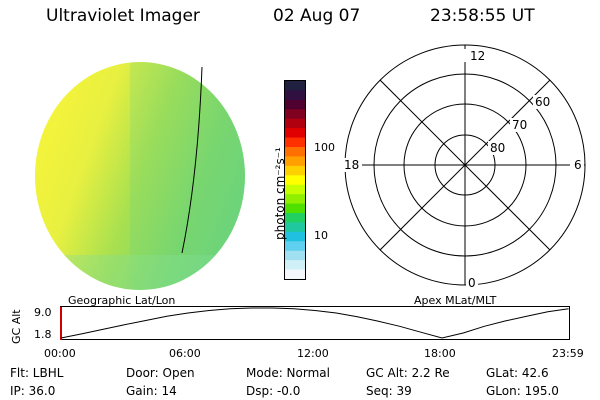 This screenshot has width=600, height=400. I want to click on time-label: 23:58:55 UT, so click(482, 16).